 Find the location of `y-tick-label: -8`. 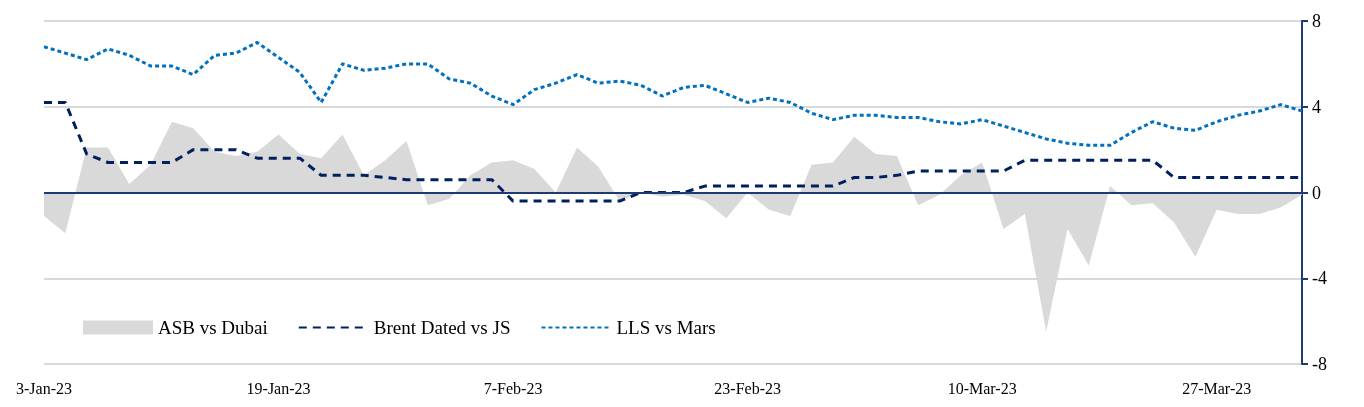

y-tick-label: -8 is located at coordinates (1319, 364).